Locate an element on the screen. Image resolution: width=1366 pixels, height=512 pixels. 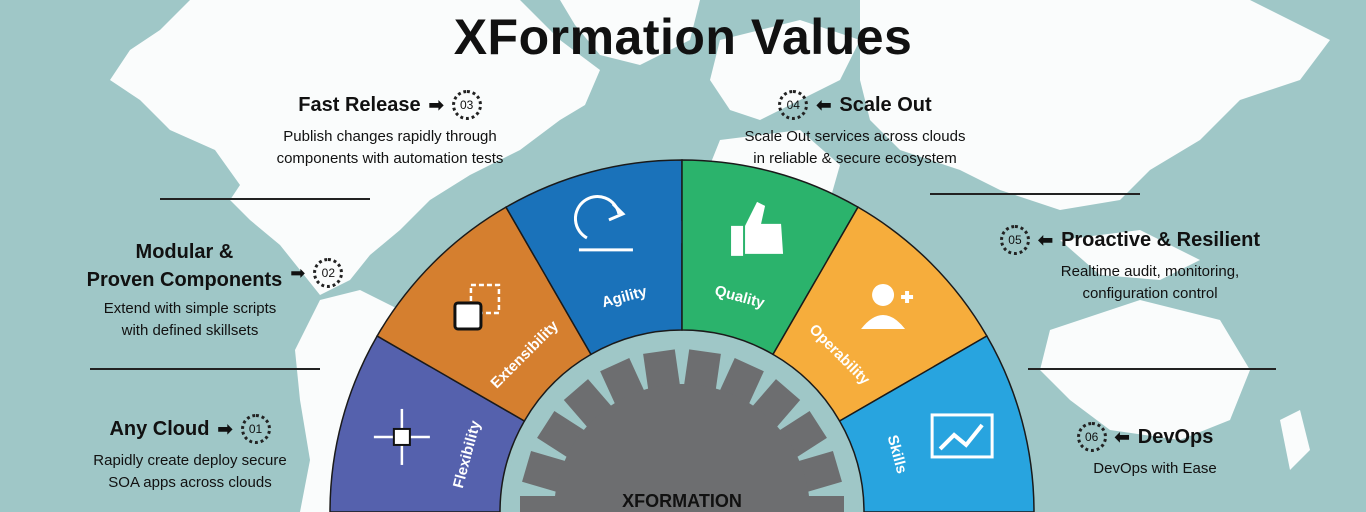
value-heading: Fast Release is located at coordinates (359, 105).